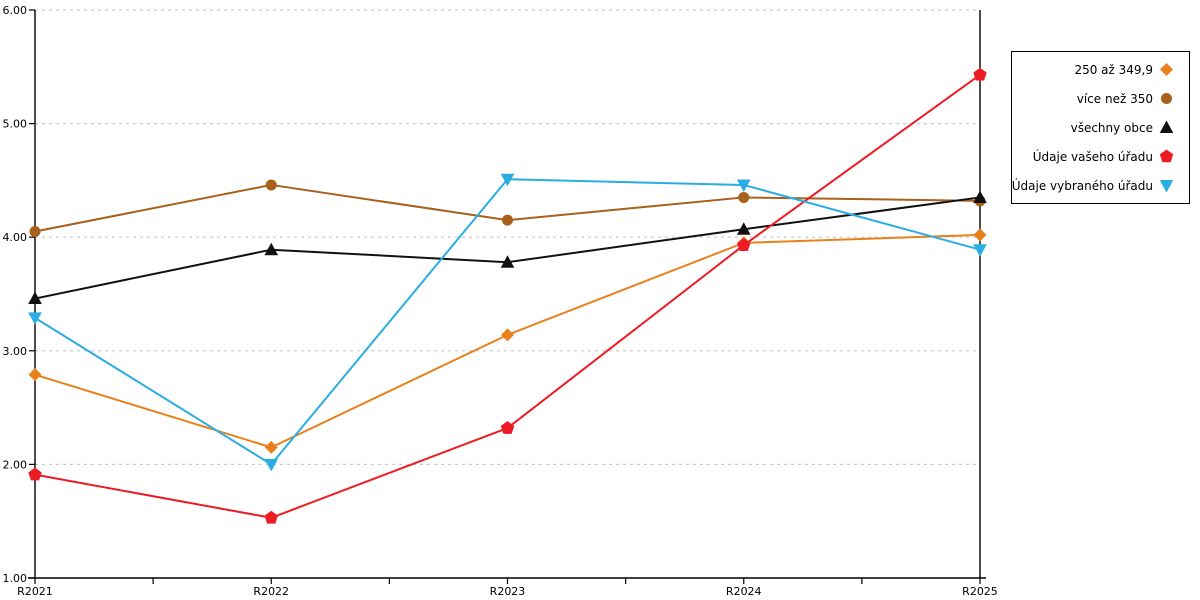 This screenshot has width=1200, height=600. I want to click on y-axis-tick-label: 1.00, so click(15, 578).